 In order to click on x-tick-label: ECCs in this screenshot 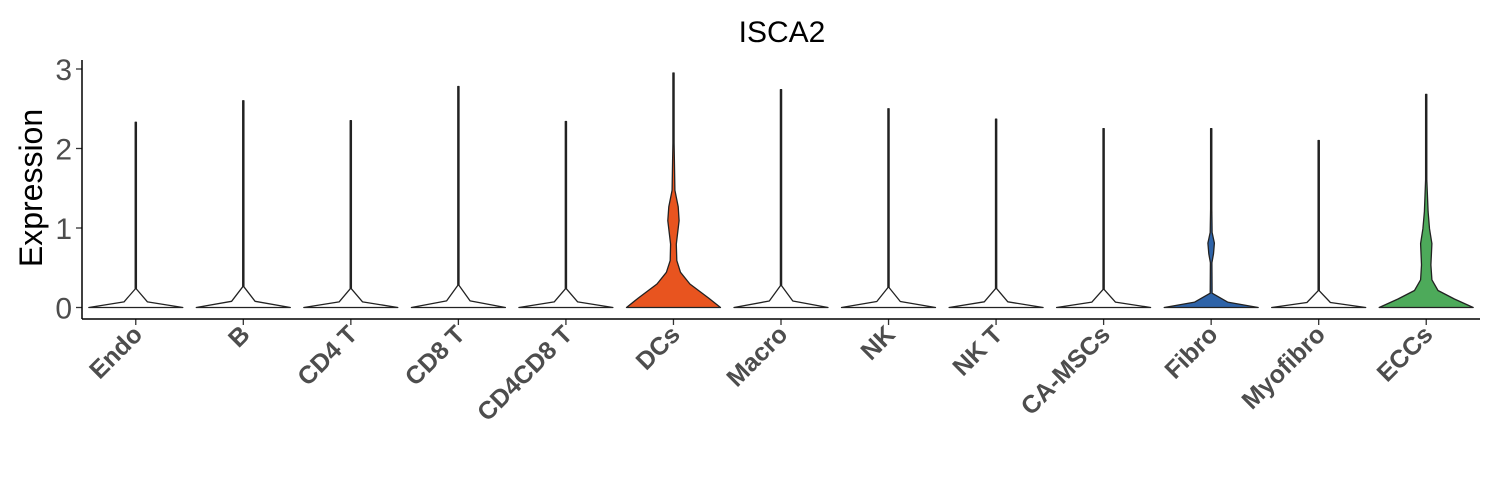, I will do `click(1405, 353)`.